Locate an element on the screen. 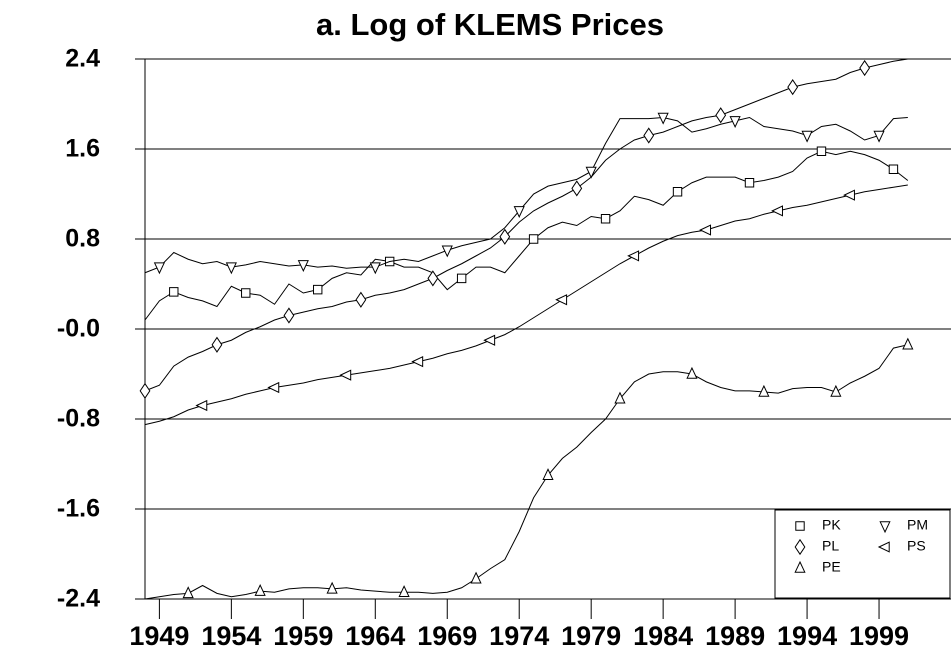 This screenshot has width=951, height=658. x-tick-label: 1949 is located at coordinates (159, 636).